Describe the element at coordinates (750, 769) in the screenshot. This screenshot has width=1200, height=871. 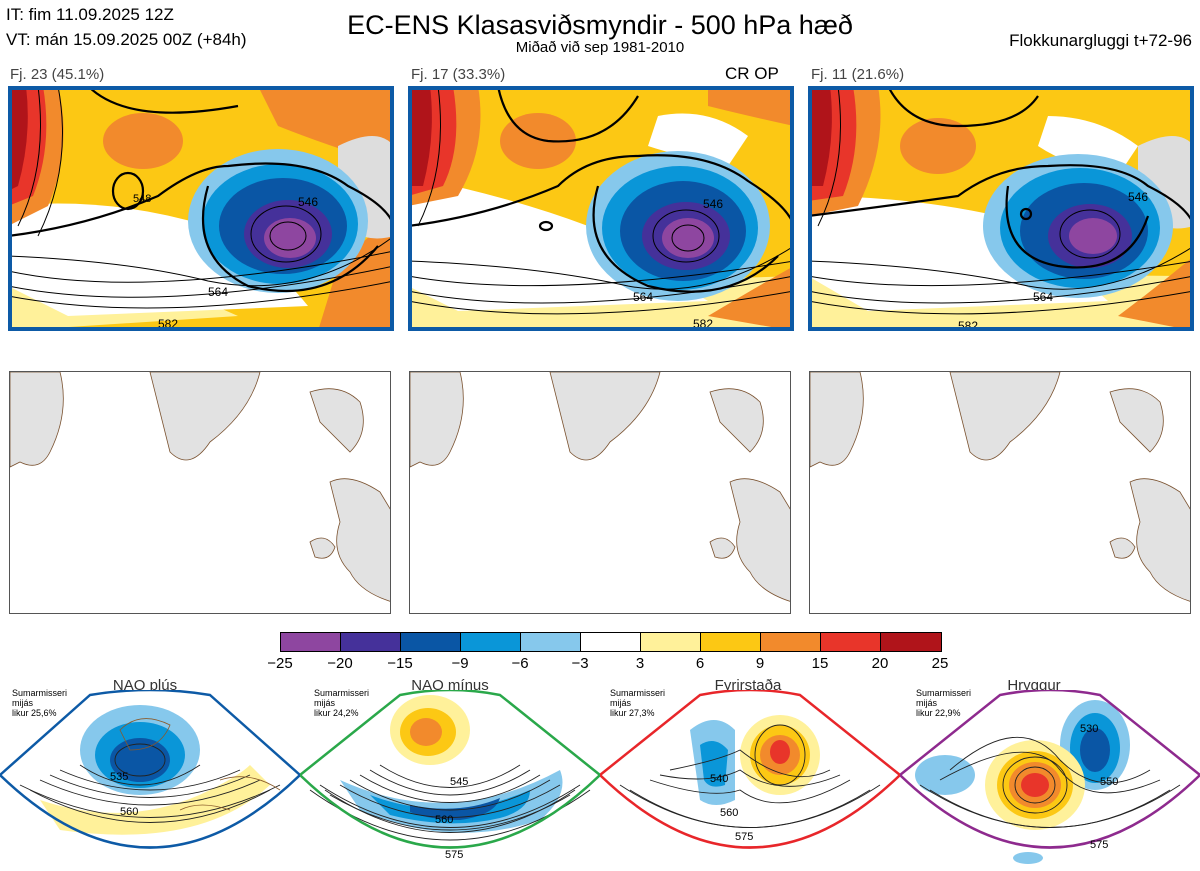
I see `regime-3-map: 540 560 575` at that location.